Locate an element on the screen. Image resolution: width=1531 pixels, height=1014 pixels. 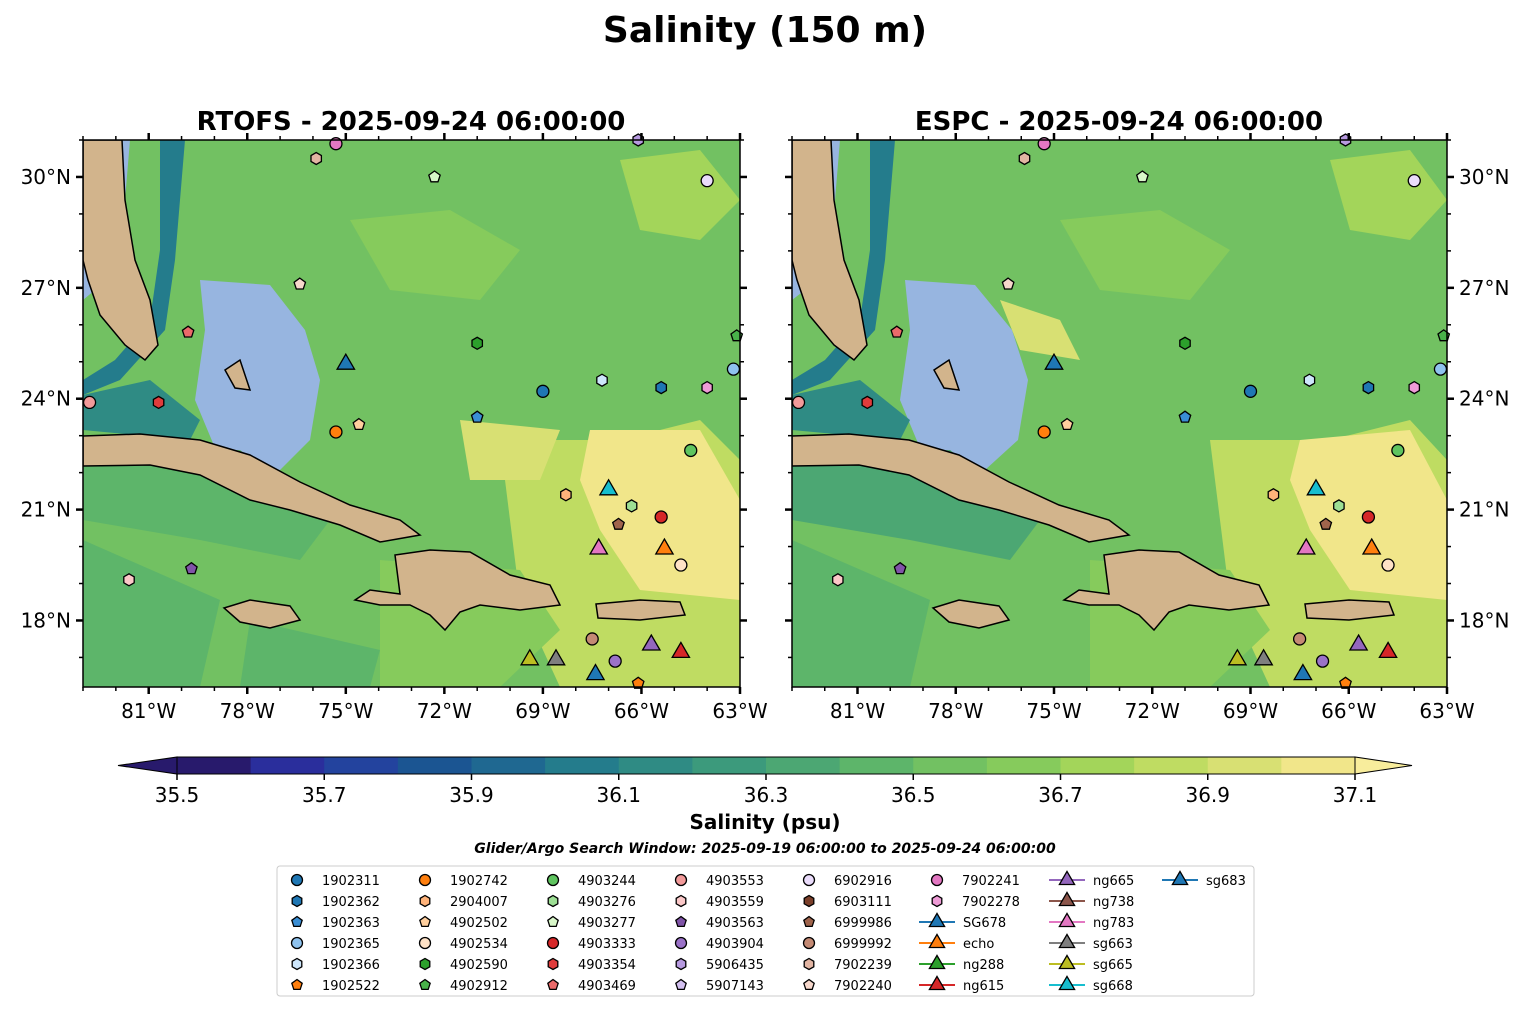
legend-entry-4903333: 4903333 is located at coordinates (591, 944).